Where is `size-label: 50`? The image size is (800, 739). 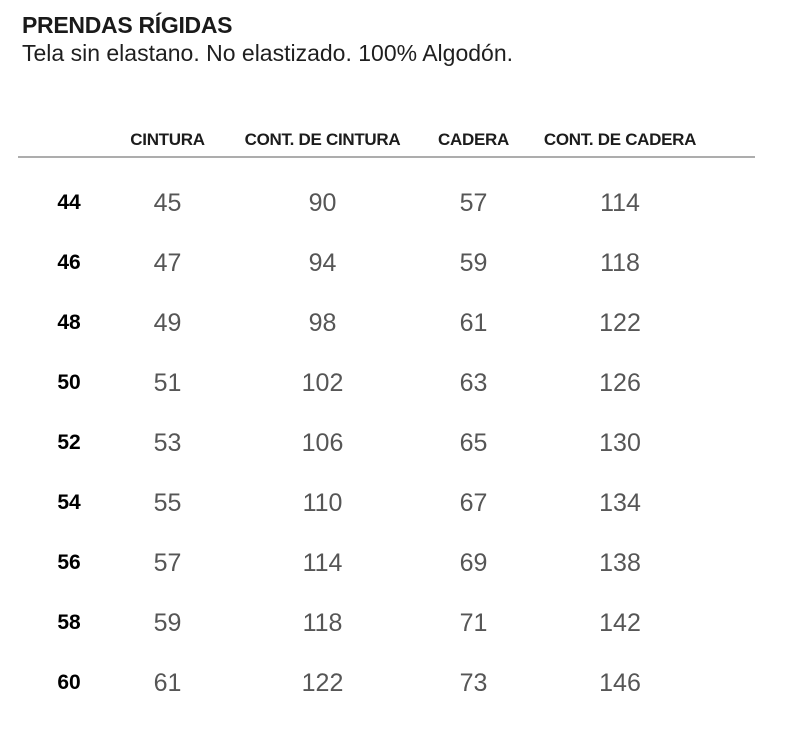
size-label: 50 is located at coordinates (69, 383).